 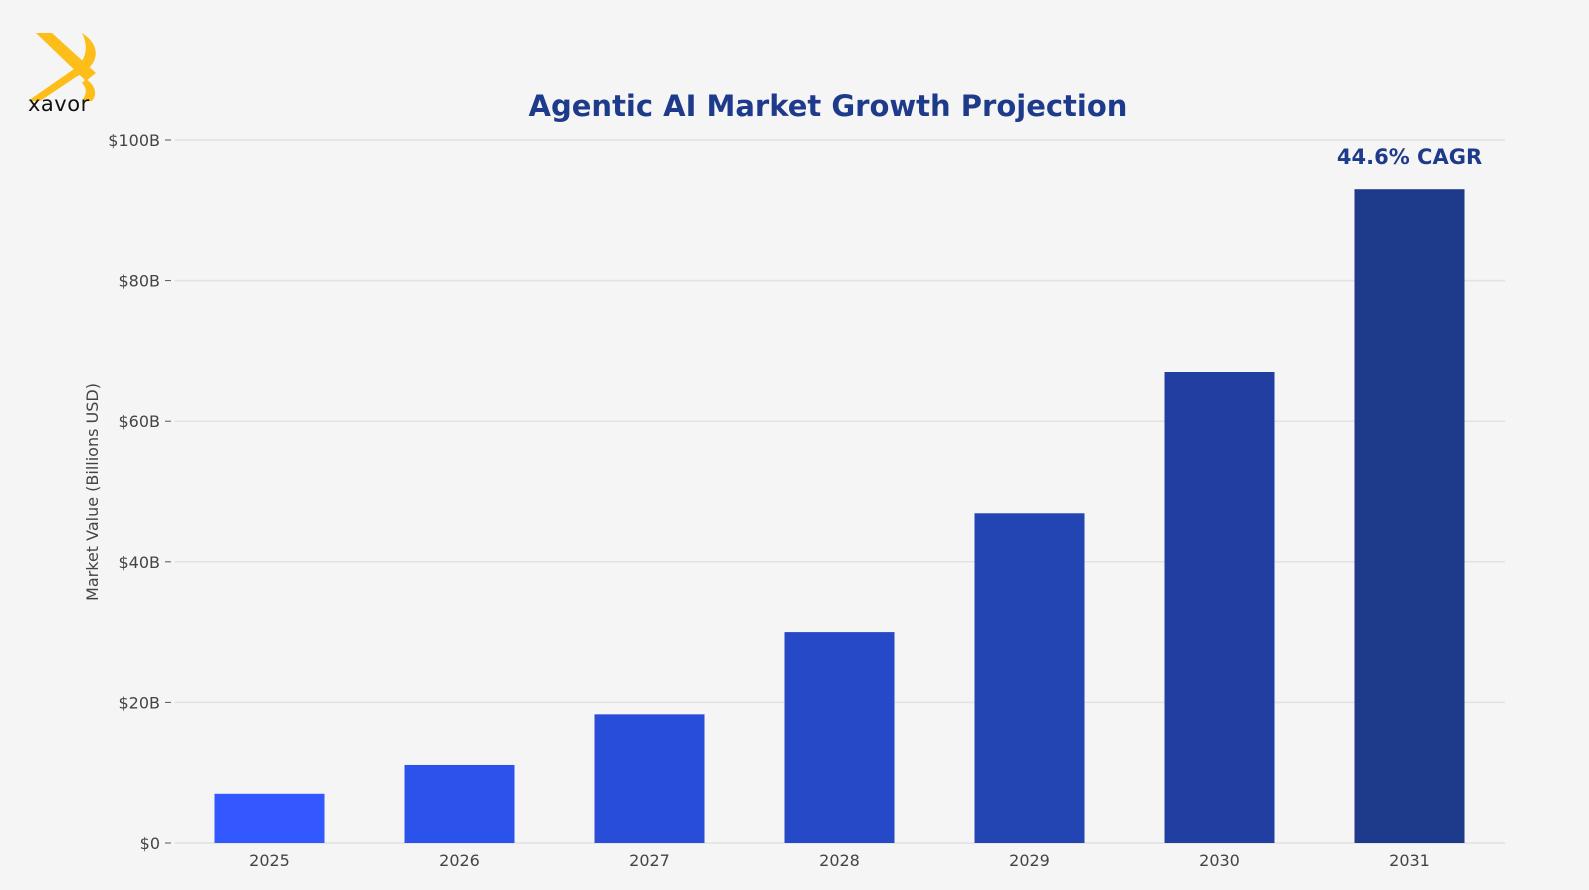 I want to click on x-tick-label: 2028, so click(x=839, y=860).